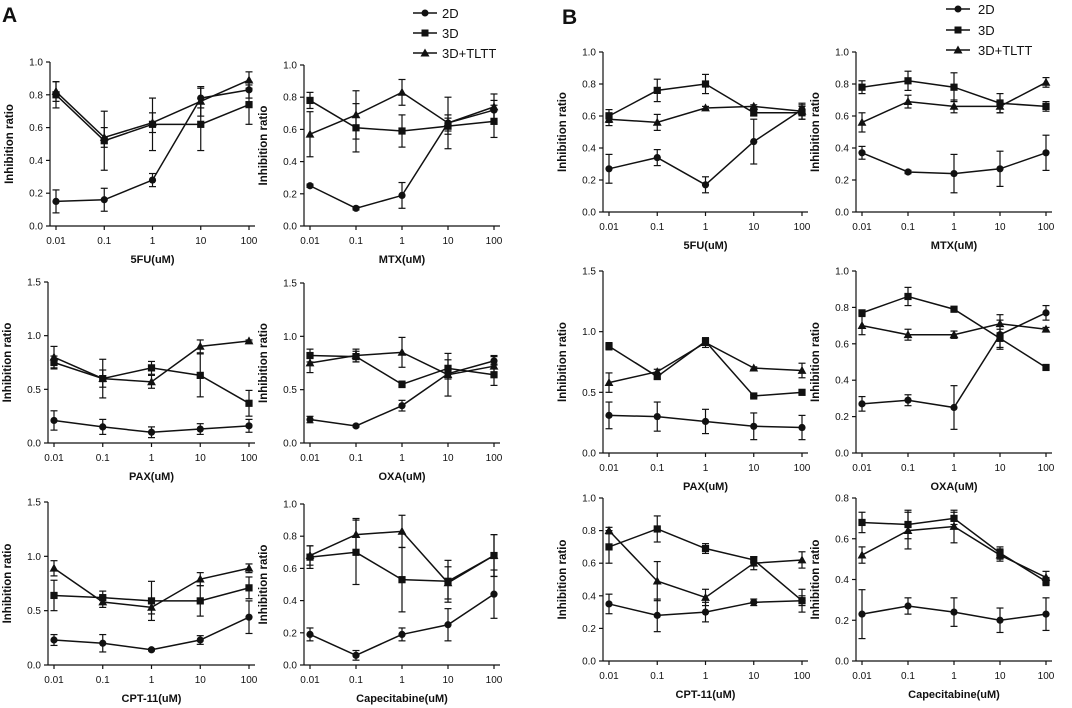 This screenshot has width=1072, height=708. Describe the element at coordinates (402, 458) in the screenshot. I see `a4-x-tick-label: 1` at that location.